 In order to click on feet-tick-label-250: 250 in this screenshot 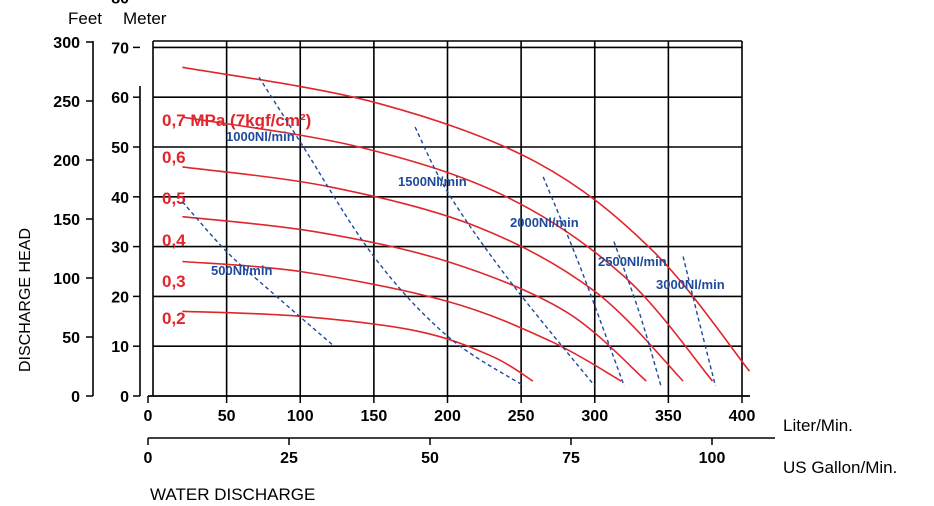, I will do `click(66, 102)`.